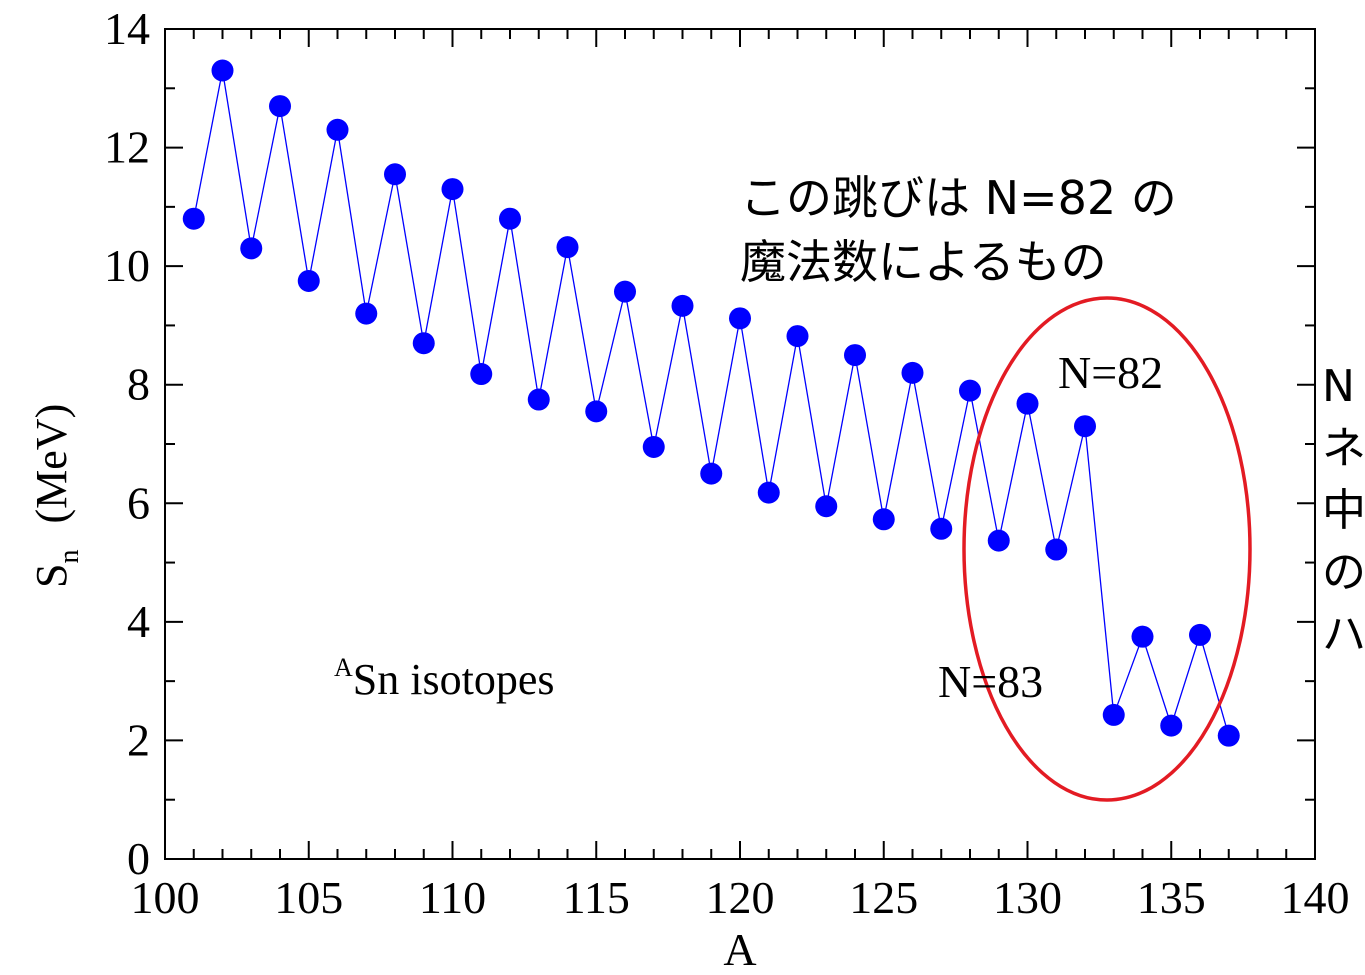 Image resolution: width=1365 pixels, height=975 pixels. What do you see at coordinates (138, 384) in the screenshot?
I see `y-tick-label: 8` at bounding box center [138, 384].